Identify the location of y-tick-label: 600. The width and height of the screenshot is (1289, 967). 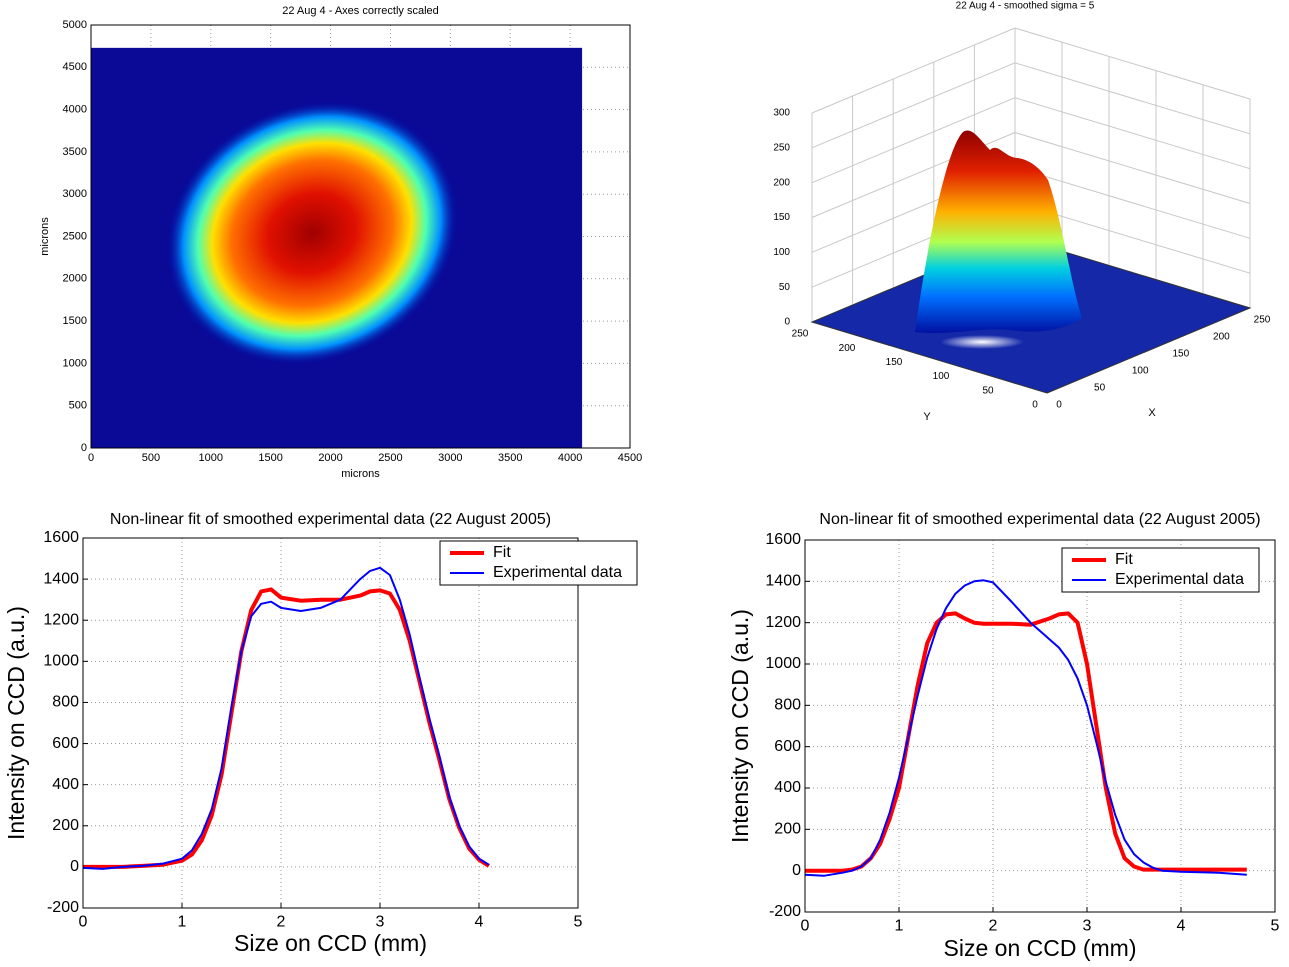
(65, 743).